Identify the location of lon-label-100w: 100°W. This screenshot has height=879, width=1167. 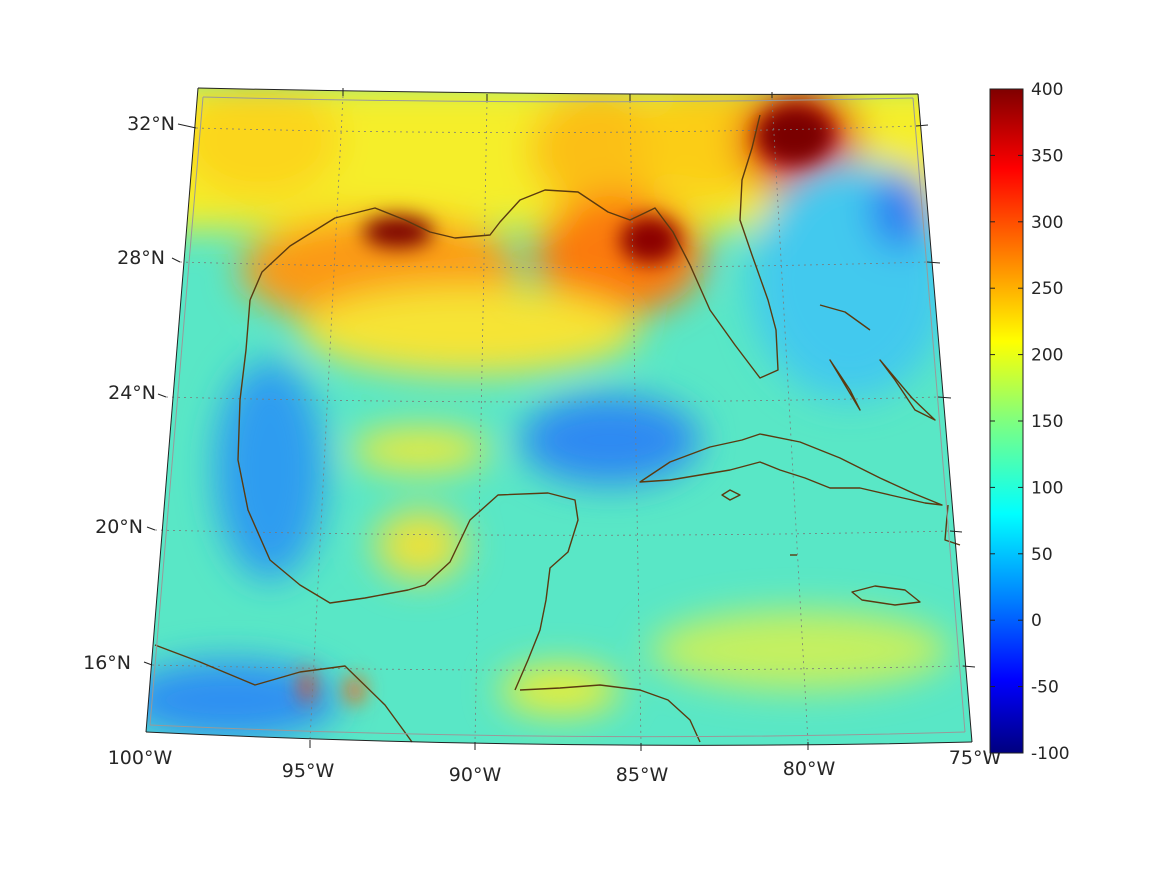
(140, 758).